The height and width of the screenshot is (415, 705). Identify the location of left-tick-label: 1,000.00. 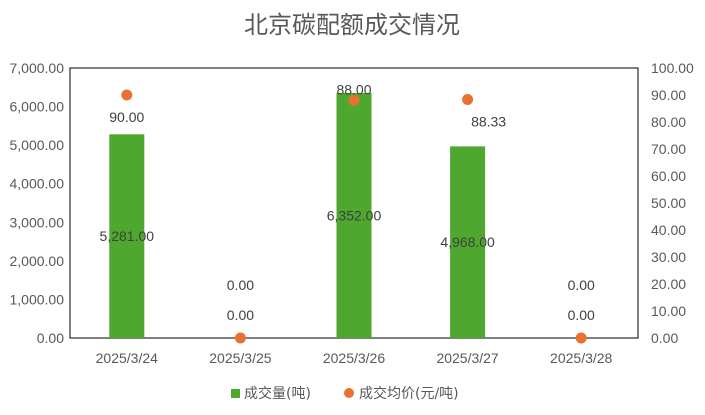
(37, 299).